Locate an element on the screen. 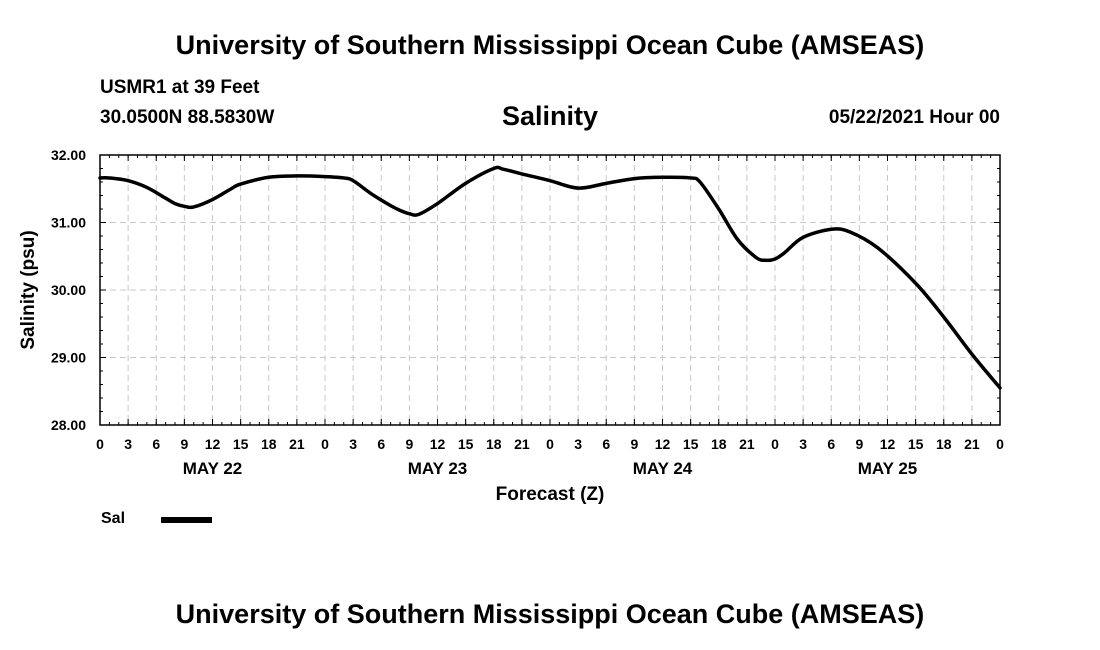 The height and width of the screenshot is (650, 1100). y-axis-title: Salinity (psu) is located at coordinates (28, 289).